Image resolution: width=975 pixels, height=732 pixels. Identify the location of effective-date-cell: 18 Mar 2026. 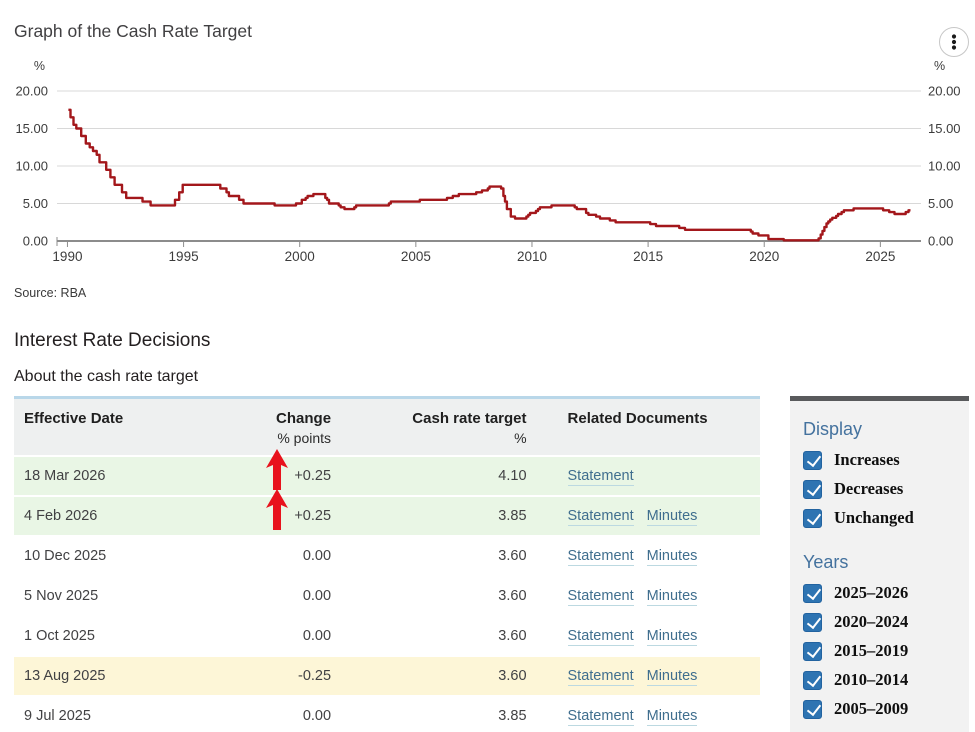
(144, 477).